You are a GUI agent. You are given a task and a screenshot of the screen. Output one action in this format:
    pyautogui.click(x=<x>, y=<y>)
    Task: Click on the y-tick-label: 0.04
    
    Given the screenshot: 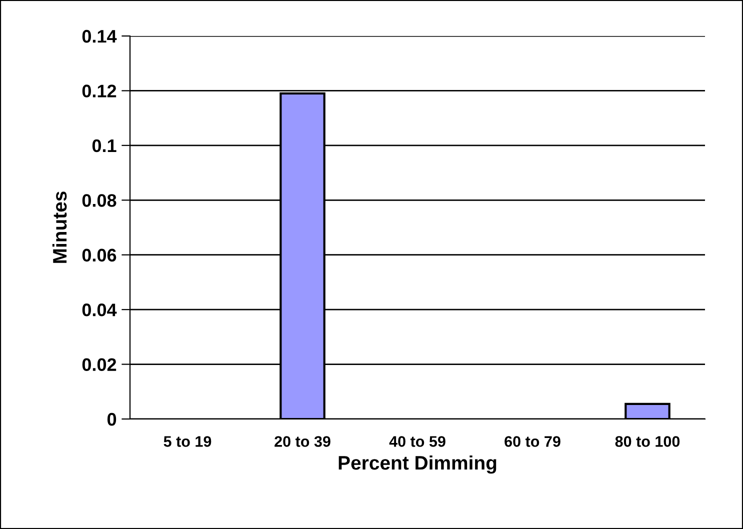 What is the action you would take?
    pyautogui.click(x=99, y=310)
    